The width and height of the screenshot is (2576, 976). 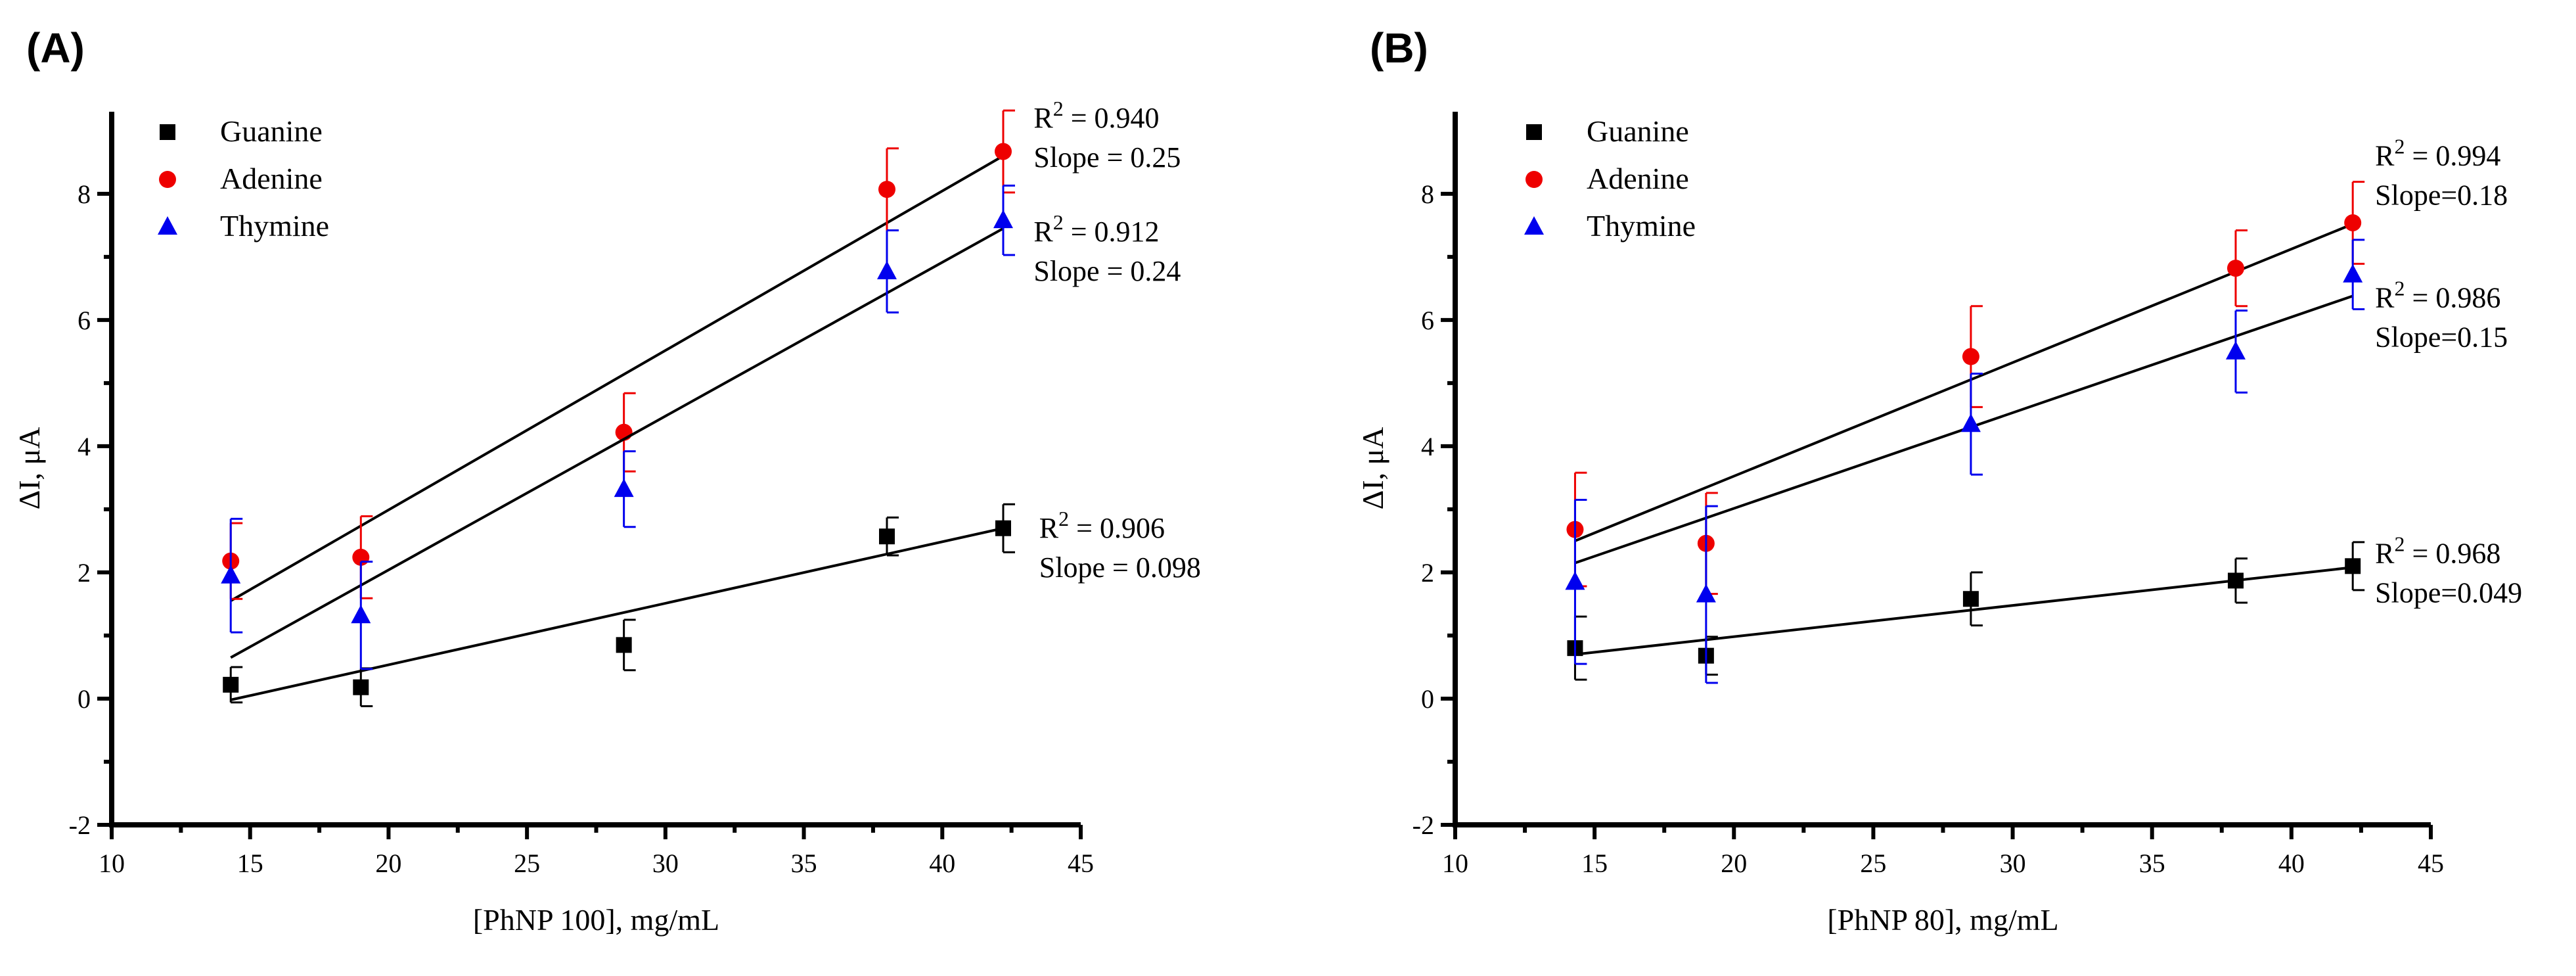 I want to click on r2-value: = 0.994, so click(x=2453, y=156).